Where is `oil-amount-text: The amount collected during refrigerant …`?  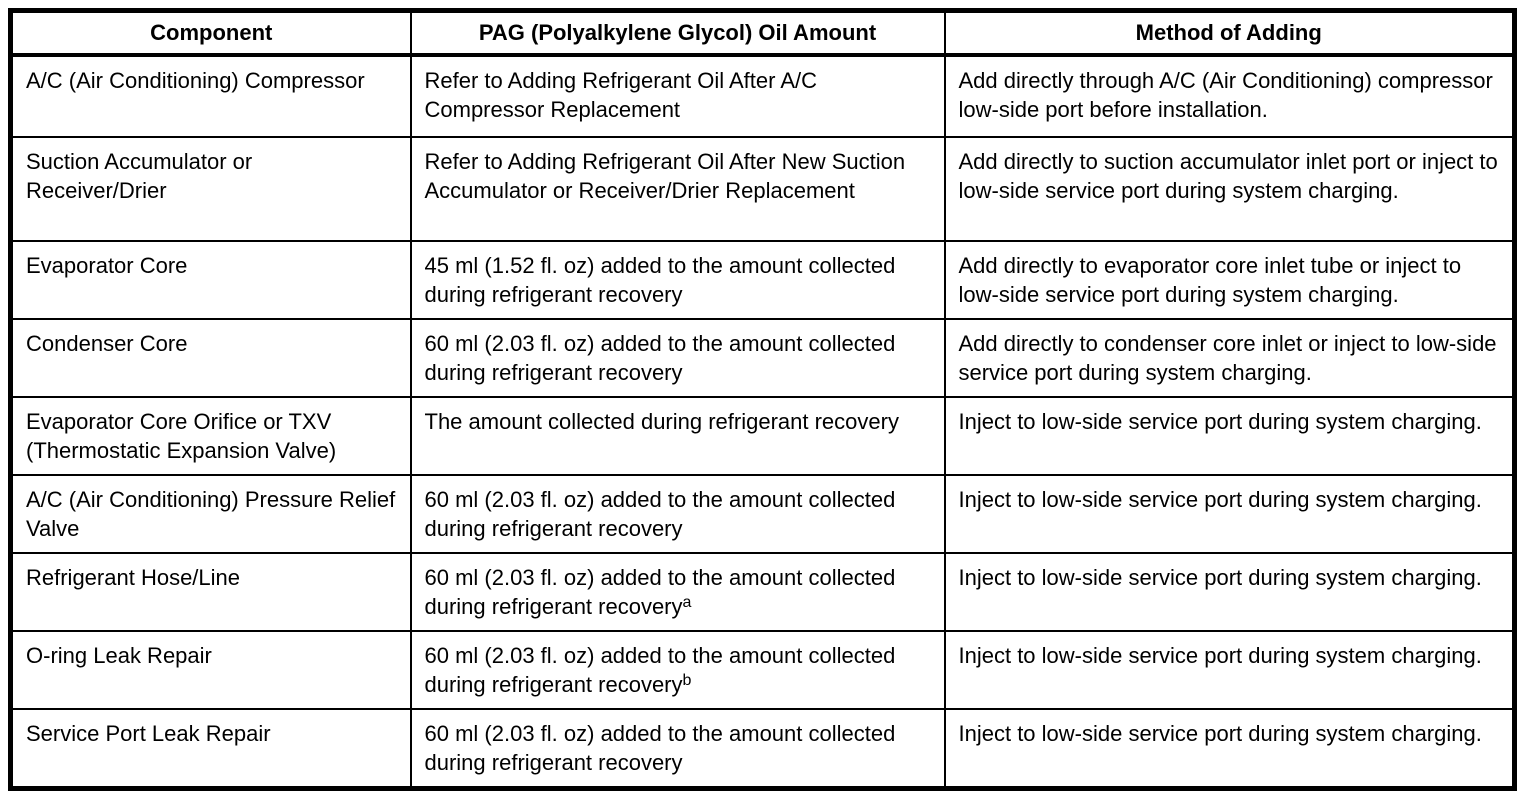 oil-amount-text: The amount collected during refrigerant … is located at coordinates (661, 421).